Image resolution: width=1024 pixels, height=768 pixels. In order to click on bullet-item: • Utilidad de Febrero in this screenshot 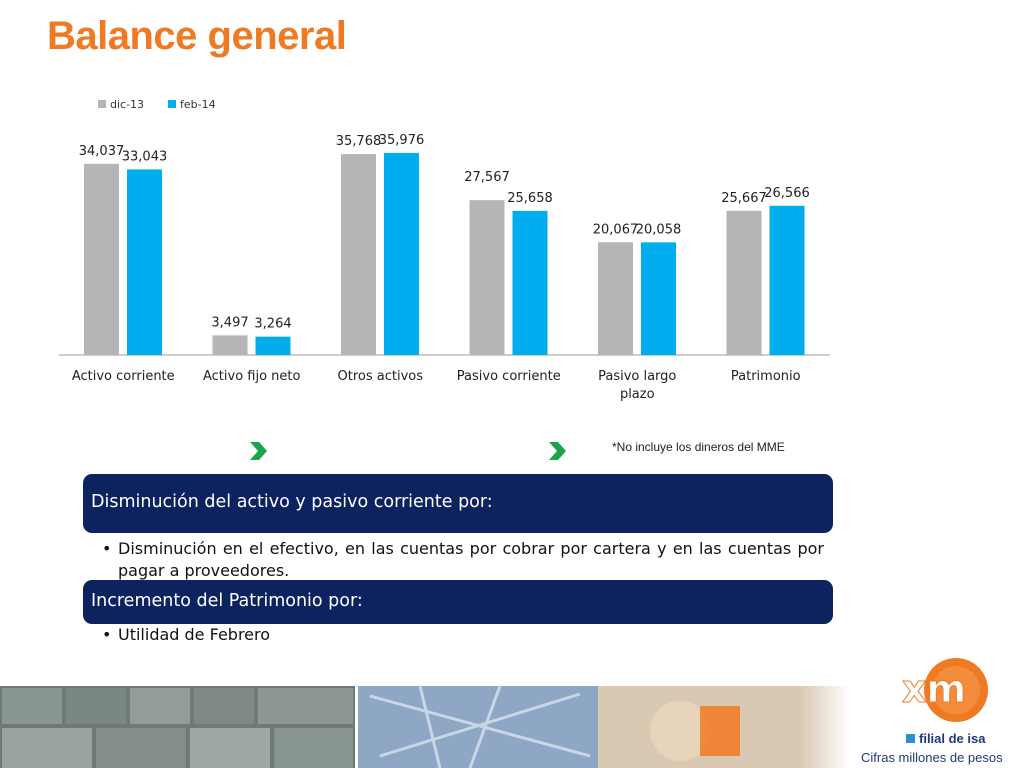, I will do `click(463, 635)`.